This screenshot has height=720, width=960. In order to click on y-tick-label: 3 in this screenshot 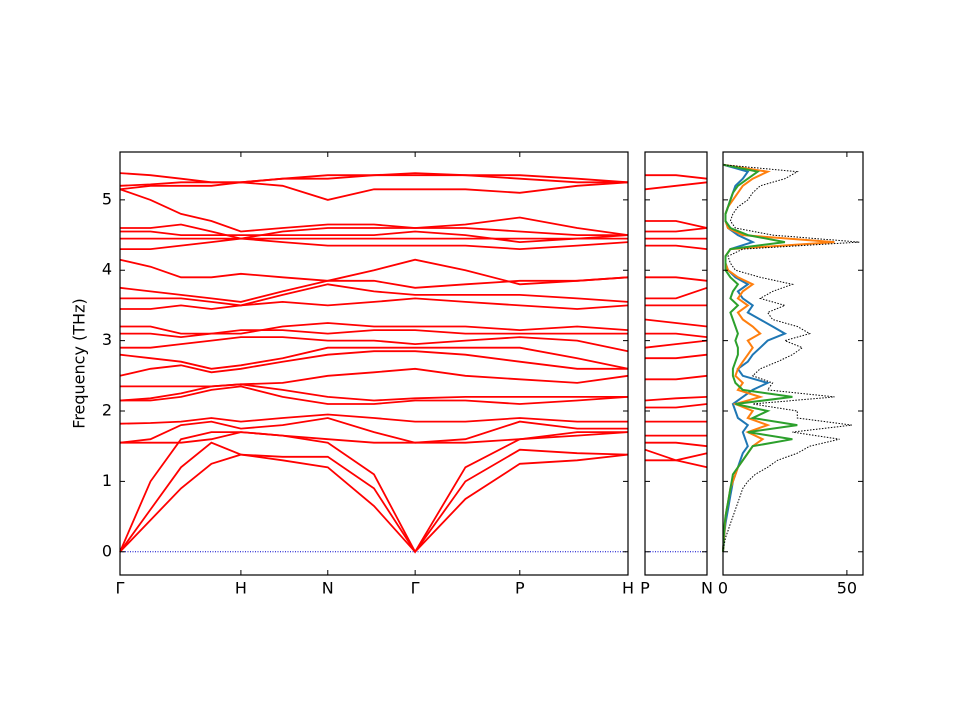, I will do `click(107, 339)`.